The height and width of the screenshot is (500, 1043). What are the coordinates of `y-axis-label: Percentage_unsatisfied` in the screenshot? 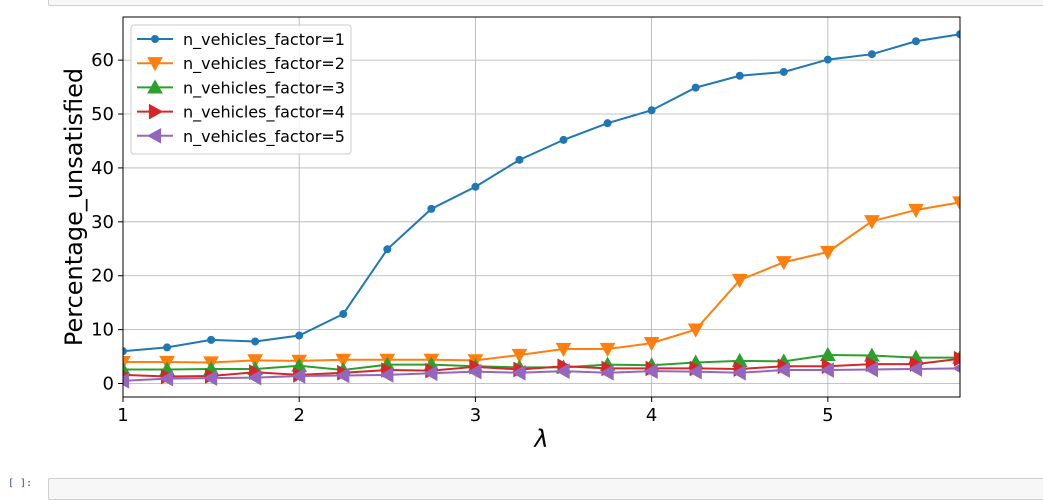 It's located at (74, 207).